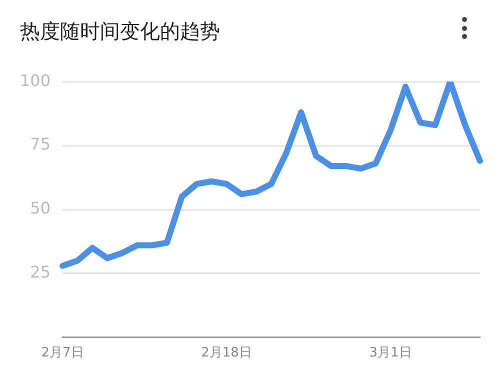 The image size is (500, 369). Describe the element at coordinates (40, 272) in the screenshot. I see `y-tick-label: 25` at that location.